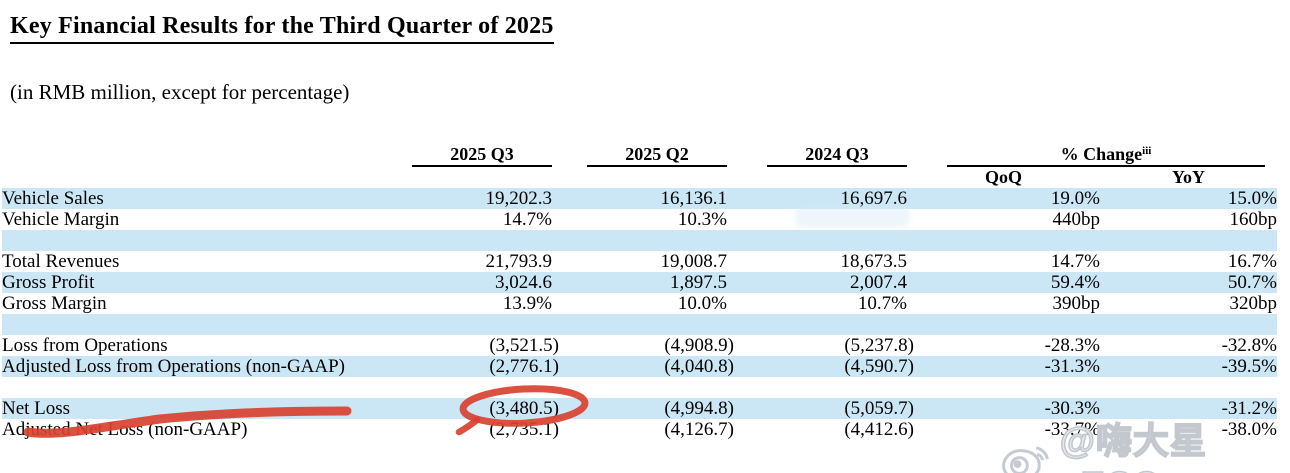  I want to click on cell-value: (4,412.6), so click(879, 429).